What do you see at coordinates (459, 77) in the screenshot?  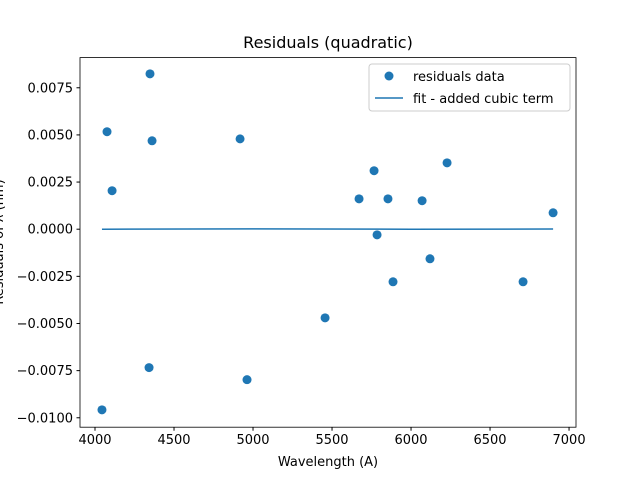 I see `legend-label: residuals data` at bounding box center [459, 77].